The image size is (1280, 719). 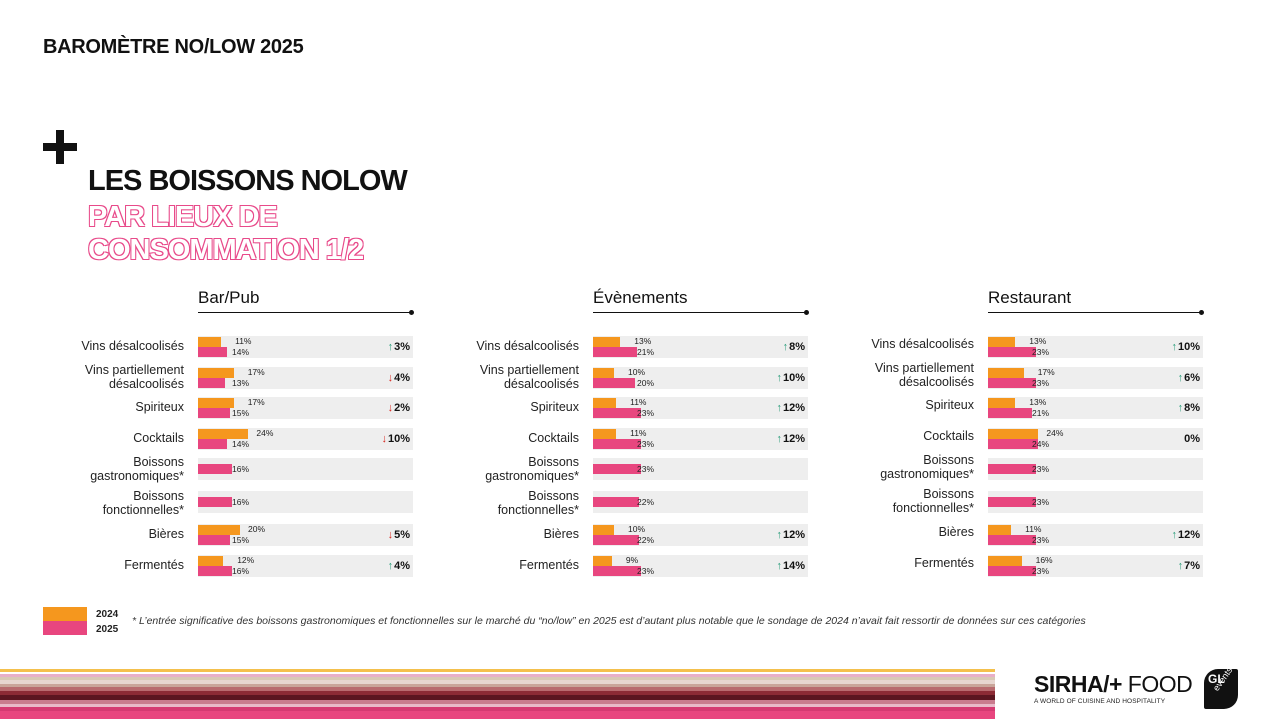 What do you see at coordinates (948, 436) in the screenshot?
I see `category-label: Cocktails` at bounding box center [948, 436].